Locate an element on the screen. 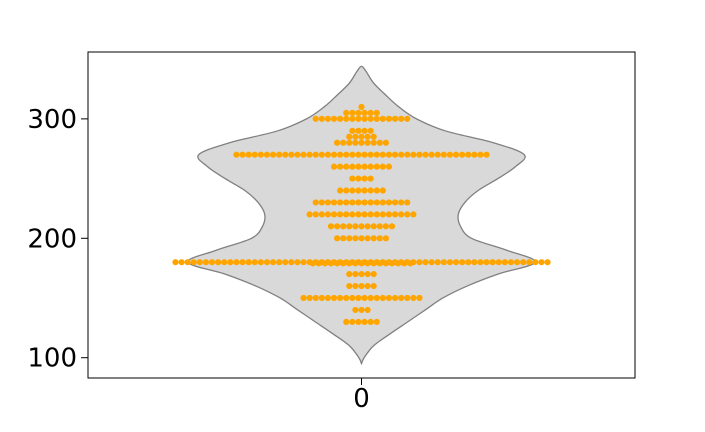  y-tick-label: 100 is located at coordinates (52, 359).